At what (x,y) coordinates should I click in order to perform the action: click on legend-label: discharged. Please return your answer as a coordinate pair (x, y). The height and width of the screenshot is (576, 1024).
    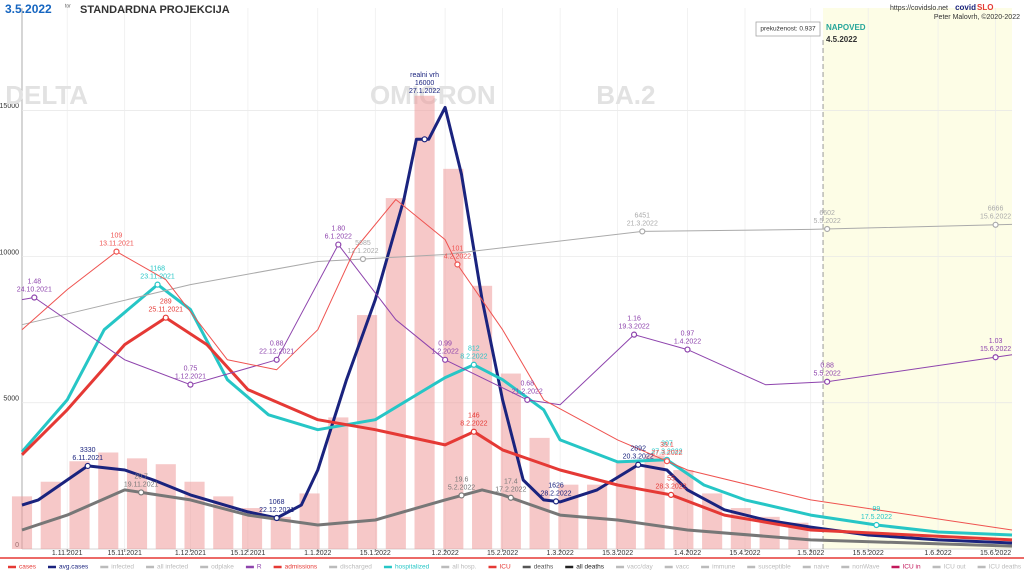
    Looking at the image, I should click on (356, 567).